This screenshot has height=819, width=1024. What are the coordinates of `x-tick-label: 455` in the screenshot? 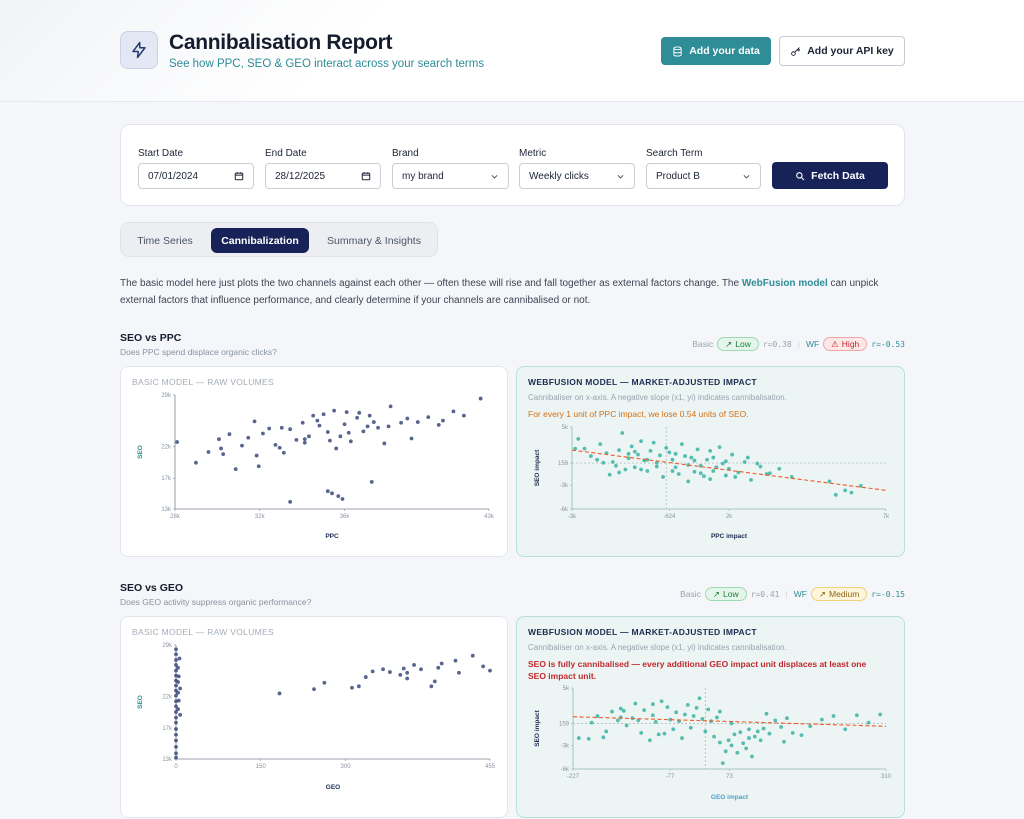 It's located at (490, 767).